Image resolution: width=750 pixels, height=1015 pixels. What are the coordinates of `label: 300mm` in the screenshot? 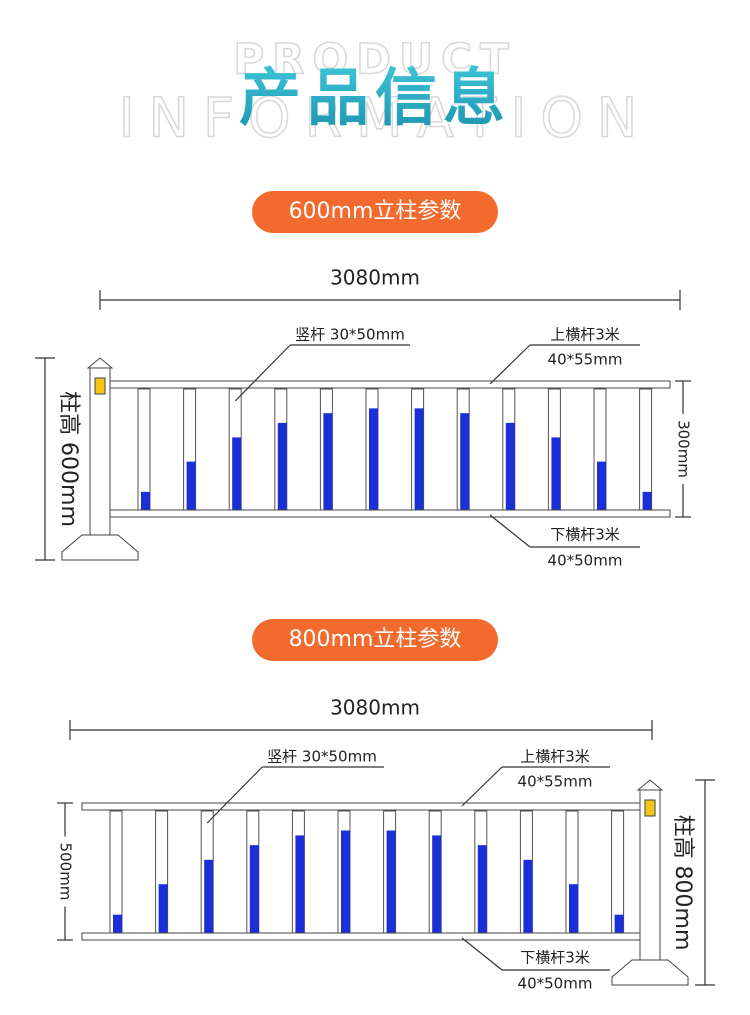 It's located at (684, 449).